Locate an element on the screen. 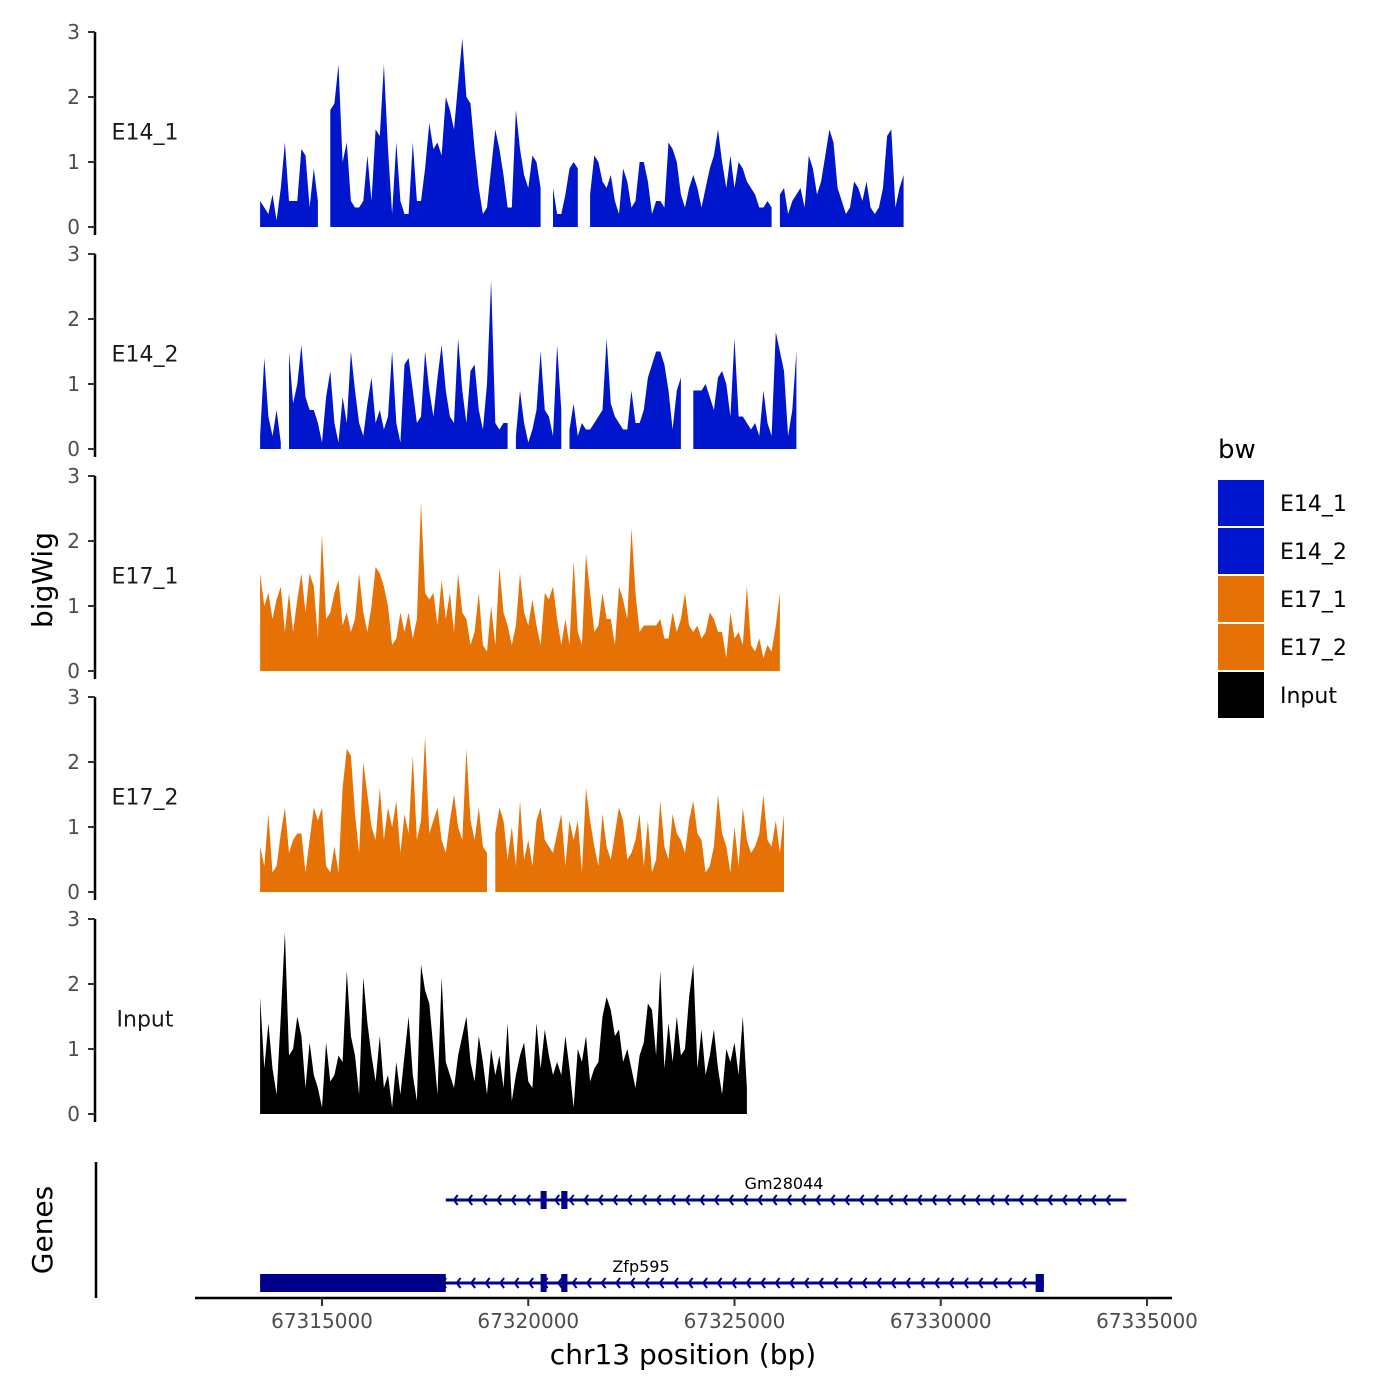 The image size is (1400, 1400). track-label: E17_1 is located at coordinates (145, 576).